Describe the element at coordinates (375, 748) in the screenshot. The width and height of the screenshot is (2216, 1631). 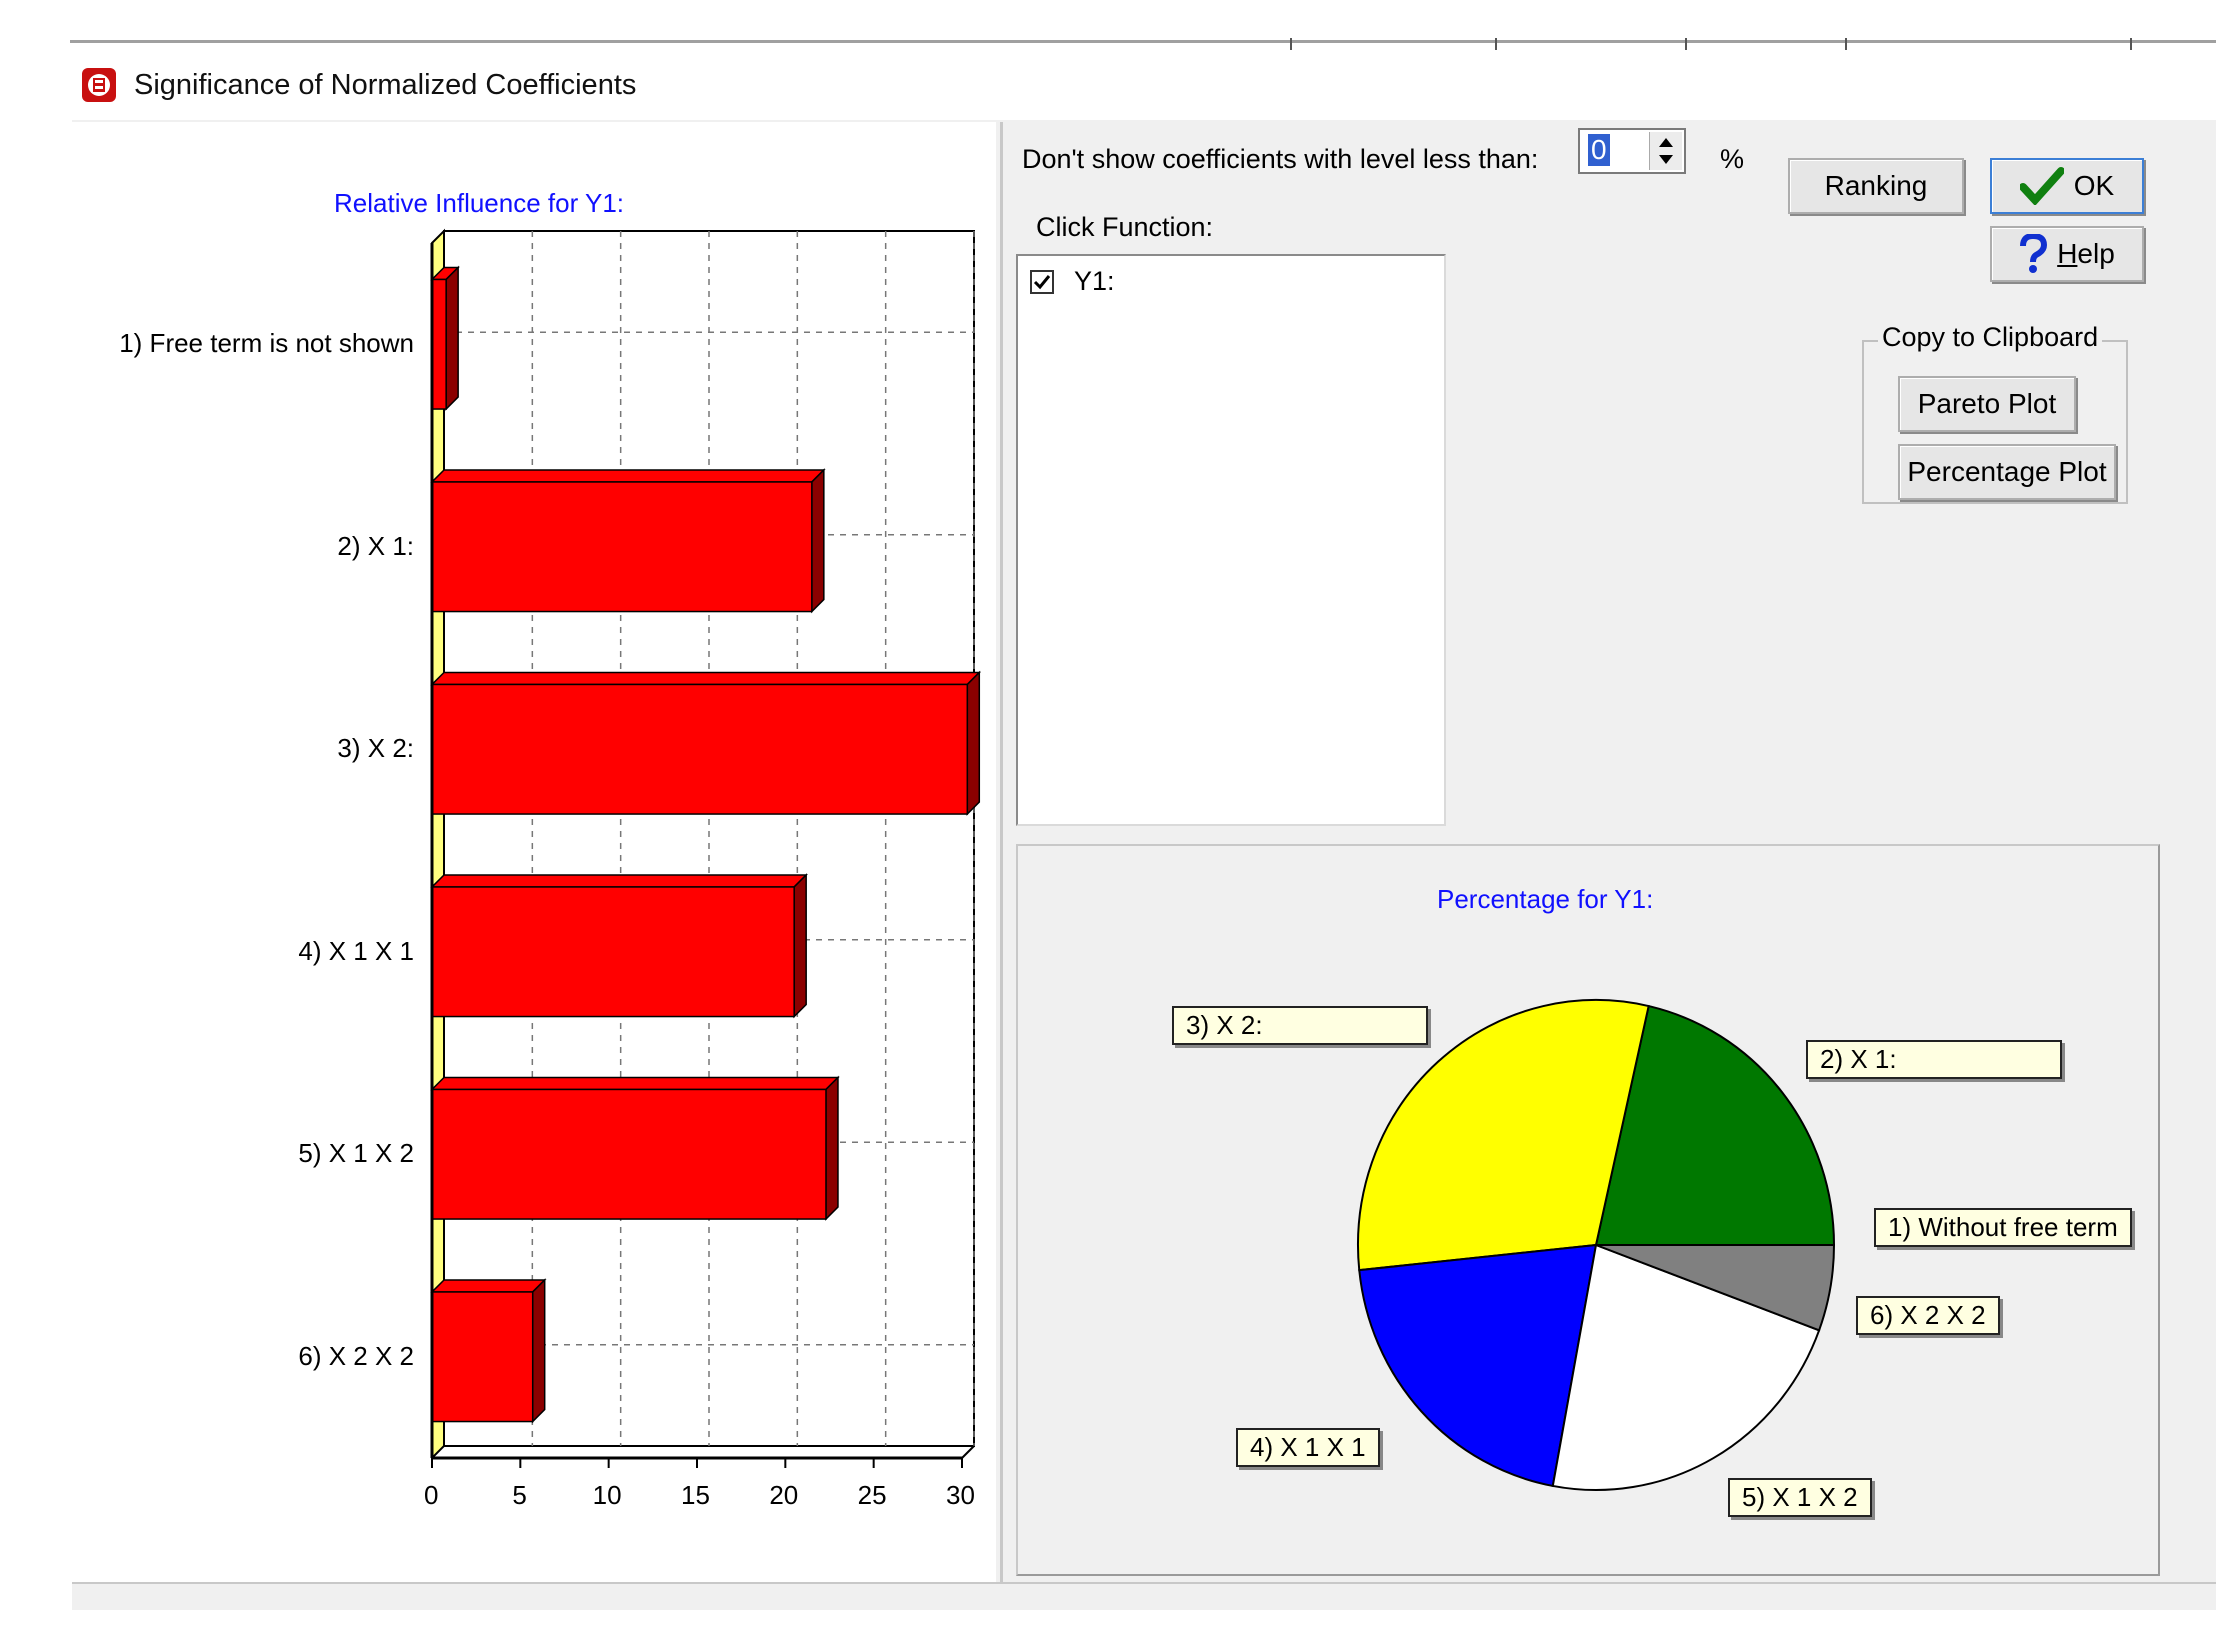
I see `bar-category-label: 3) X 2:` at that location.